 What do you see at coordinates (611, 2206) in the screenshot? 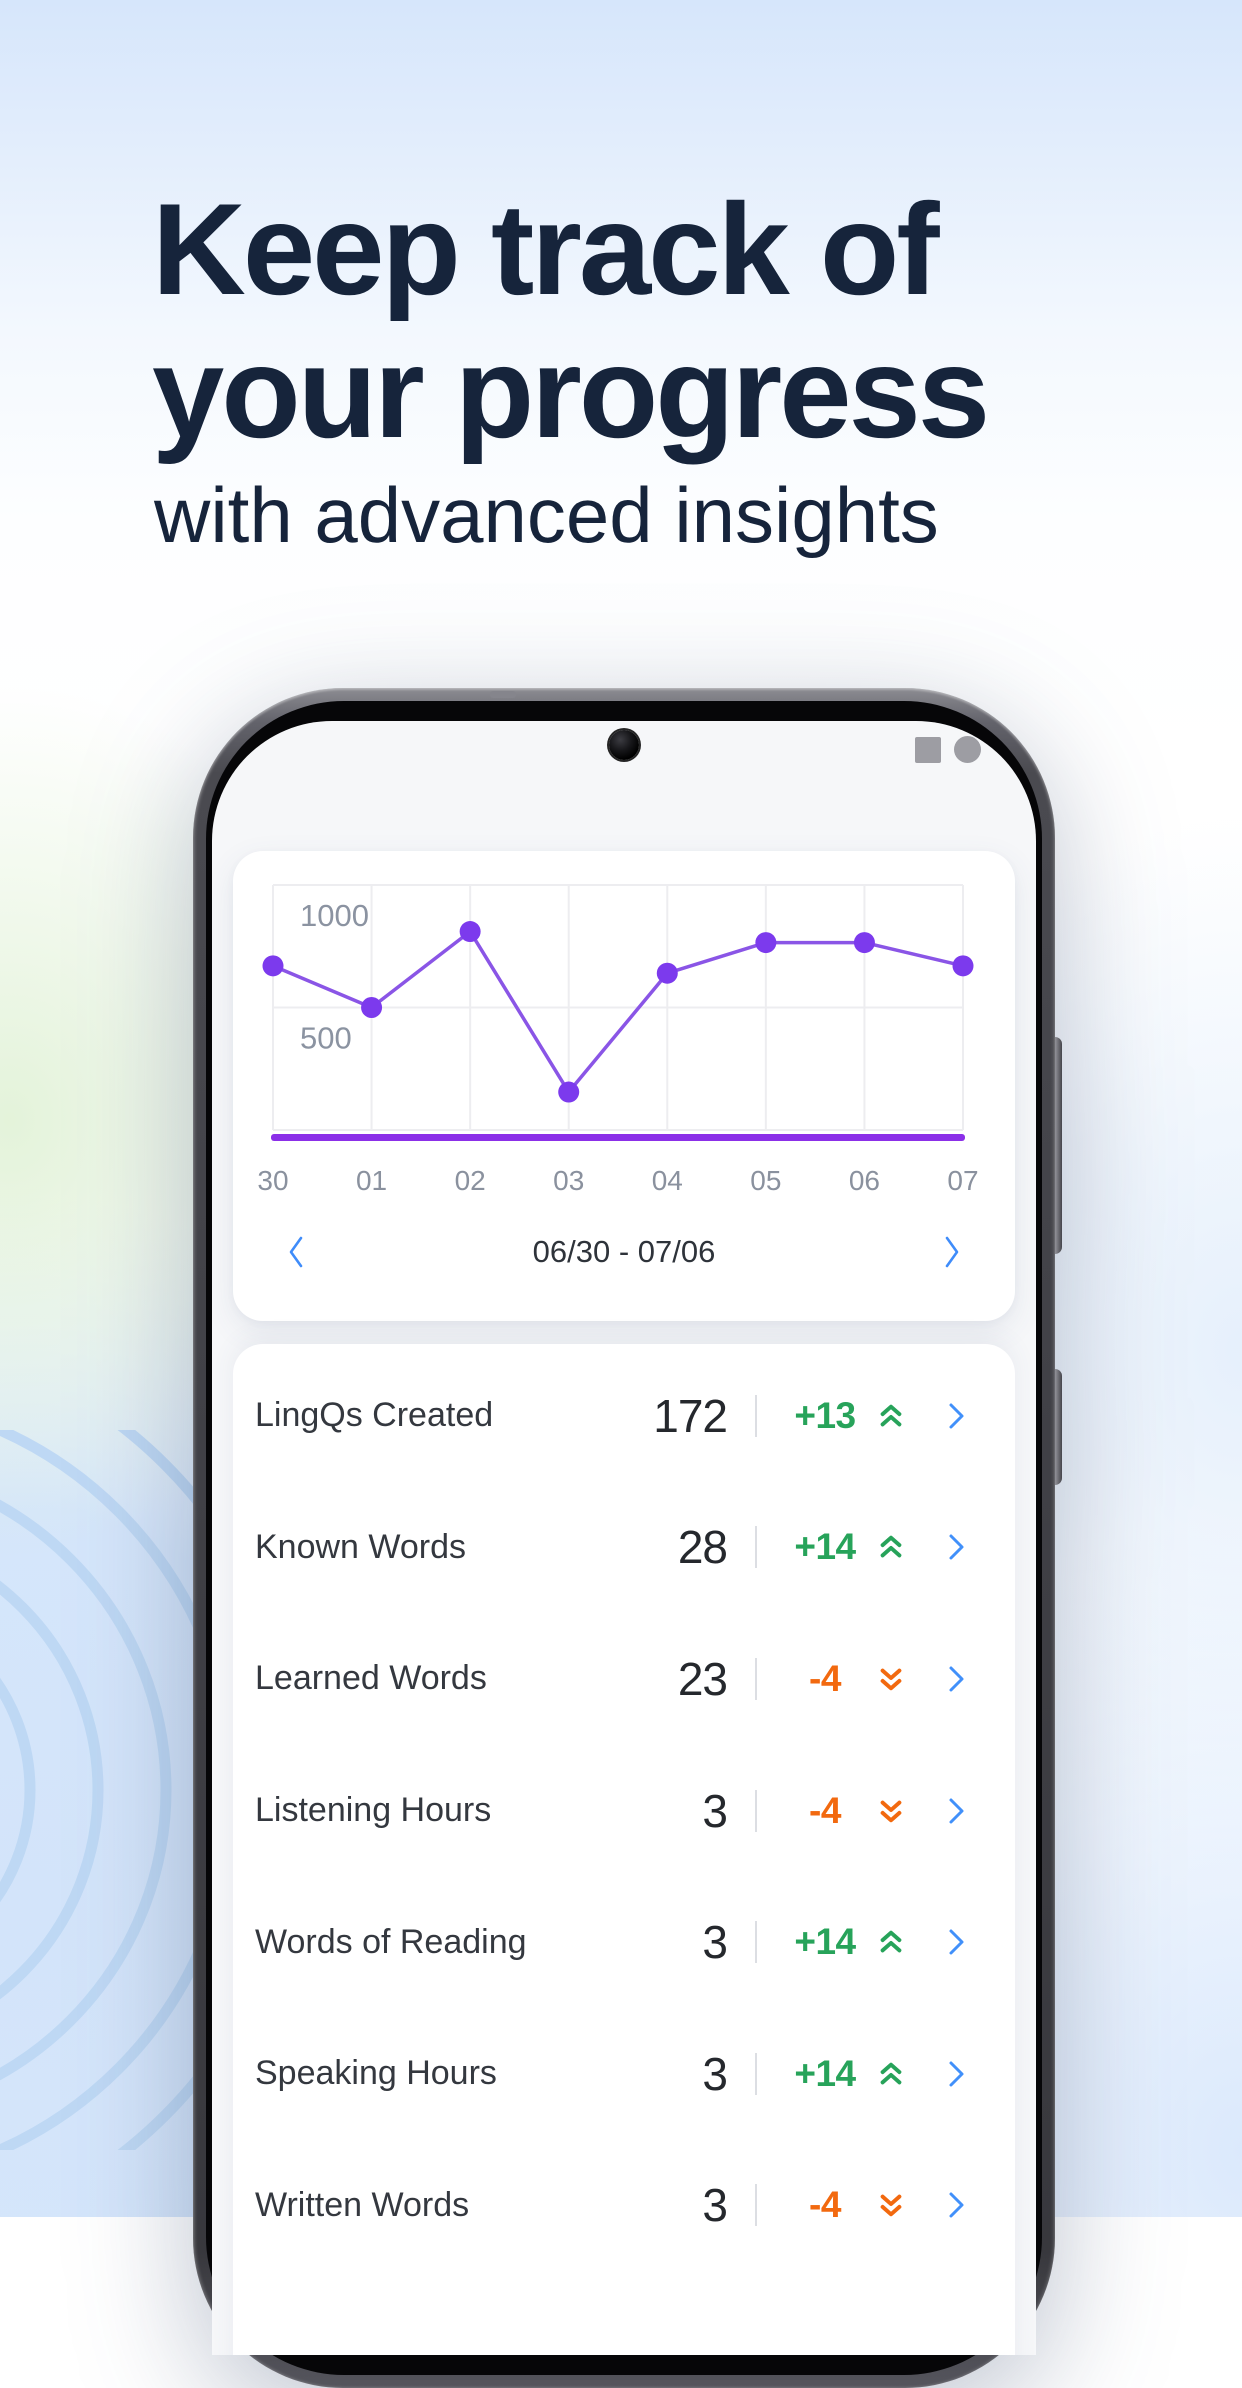
I see `stat-row: Written Words 3 -4` at bounding box center [611, 2206].